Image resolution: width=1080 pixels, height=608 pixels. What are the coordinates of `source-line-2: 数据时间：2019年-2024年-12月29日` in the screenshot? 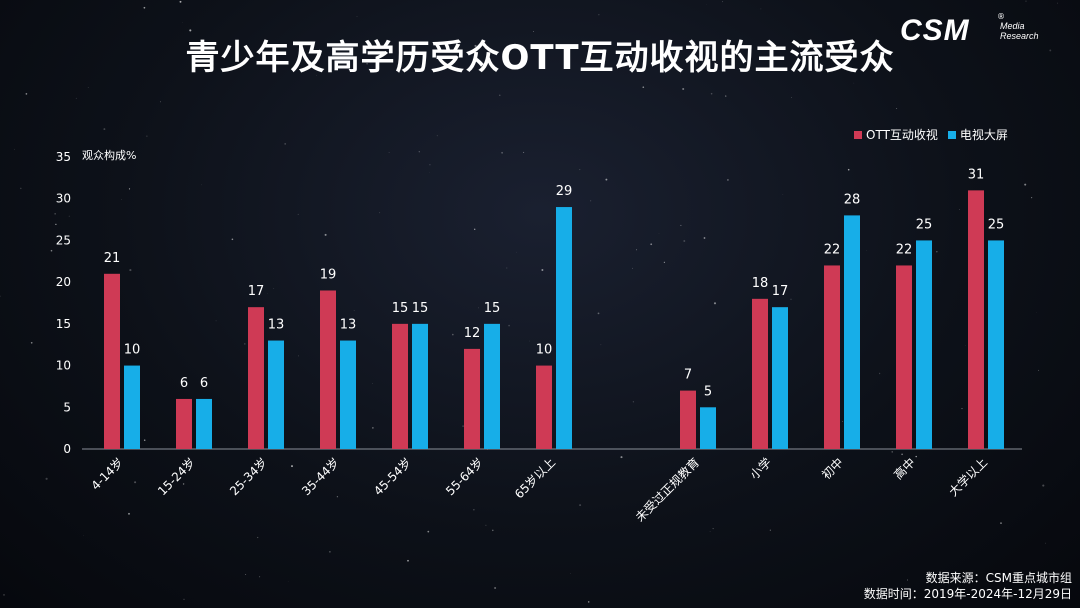 It's located at (967, 594).